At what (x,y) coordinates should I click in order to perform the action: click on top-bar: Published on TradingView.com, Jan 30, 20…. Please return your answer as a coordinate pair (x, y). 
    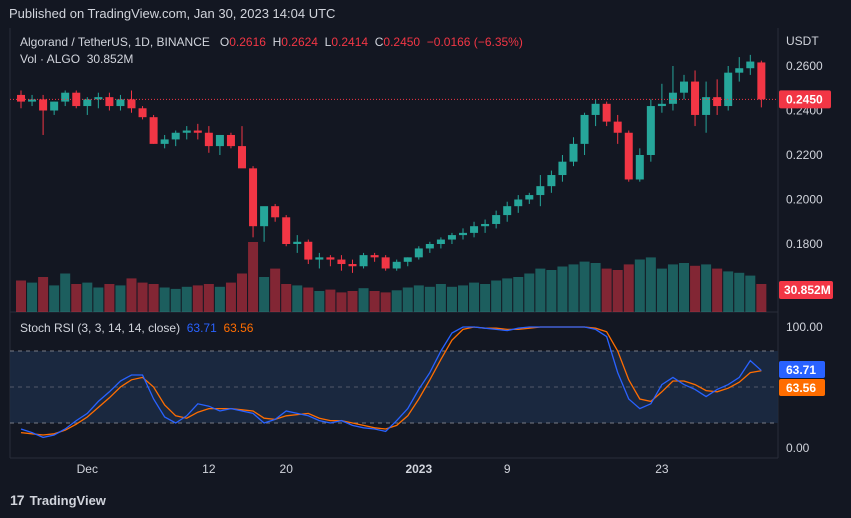
    Looking at the image, I should click on (425, 14).